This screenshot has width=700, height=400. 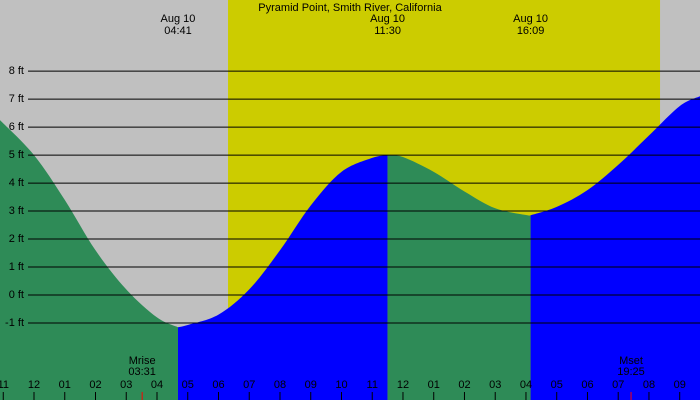 What do you see at coordinates (142, 372) in the screenshot?
I see `moon-time: 03:31` at bounding box center [142, 372].